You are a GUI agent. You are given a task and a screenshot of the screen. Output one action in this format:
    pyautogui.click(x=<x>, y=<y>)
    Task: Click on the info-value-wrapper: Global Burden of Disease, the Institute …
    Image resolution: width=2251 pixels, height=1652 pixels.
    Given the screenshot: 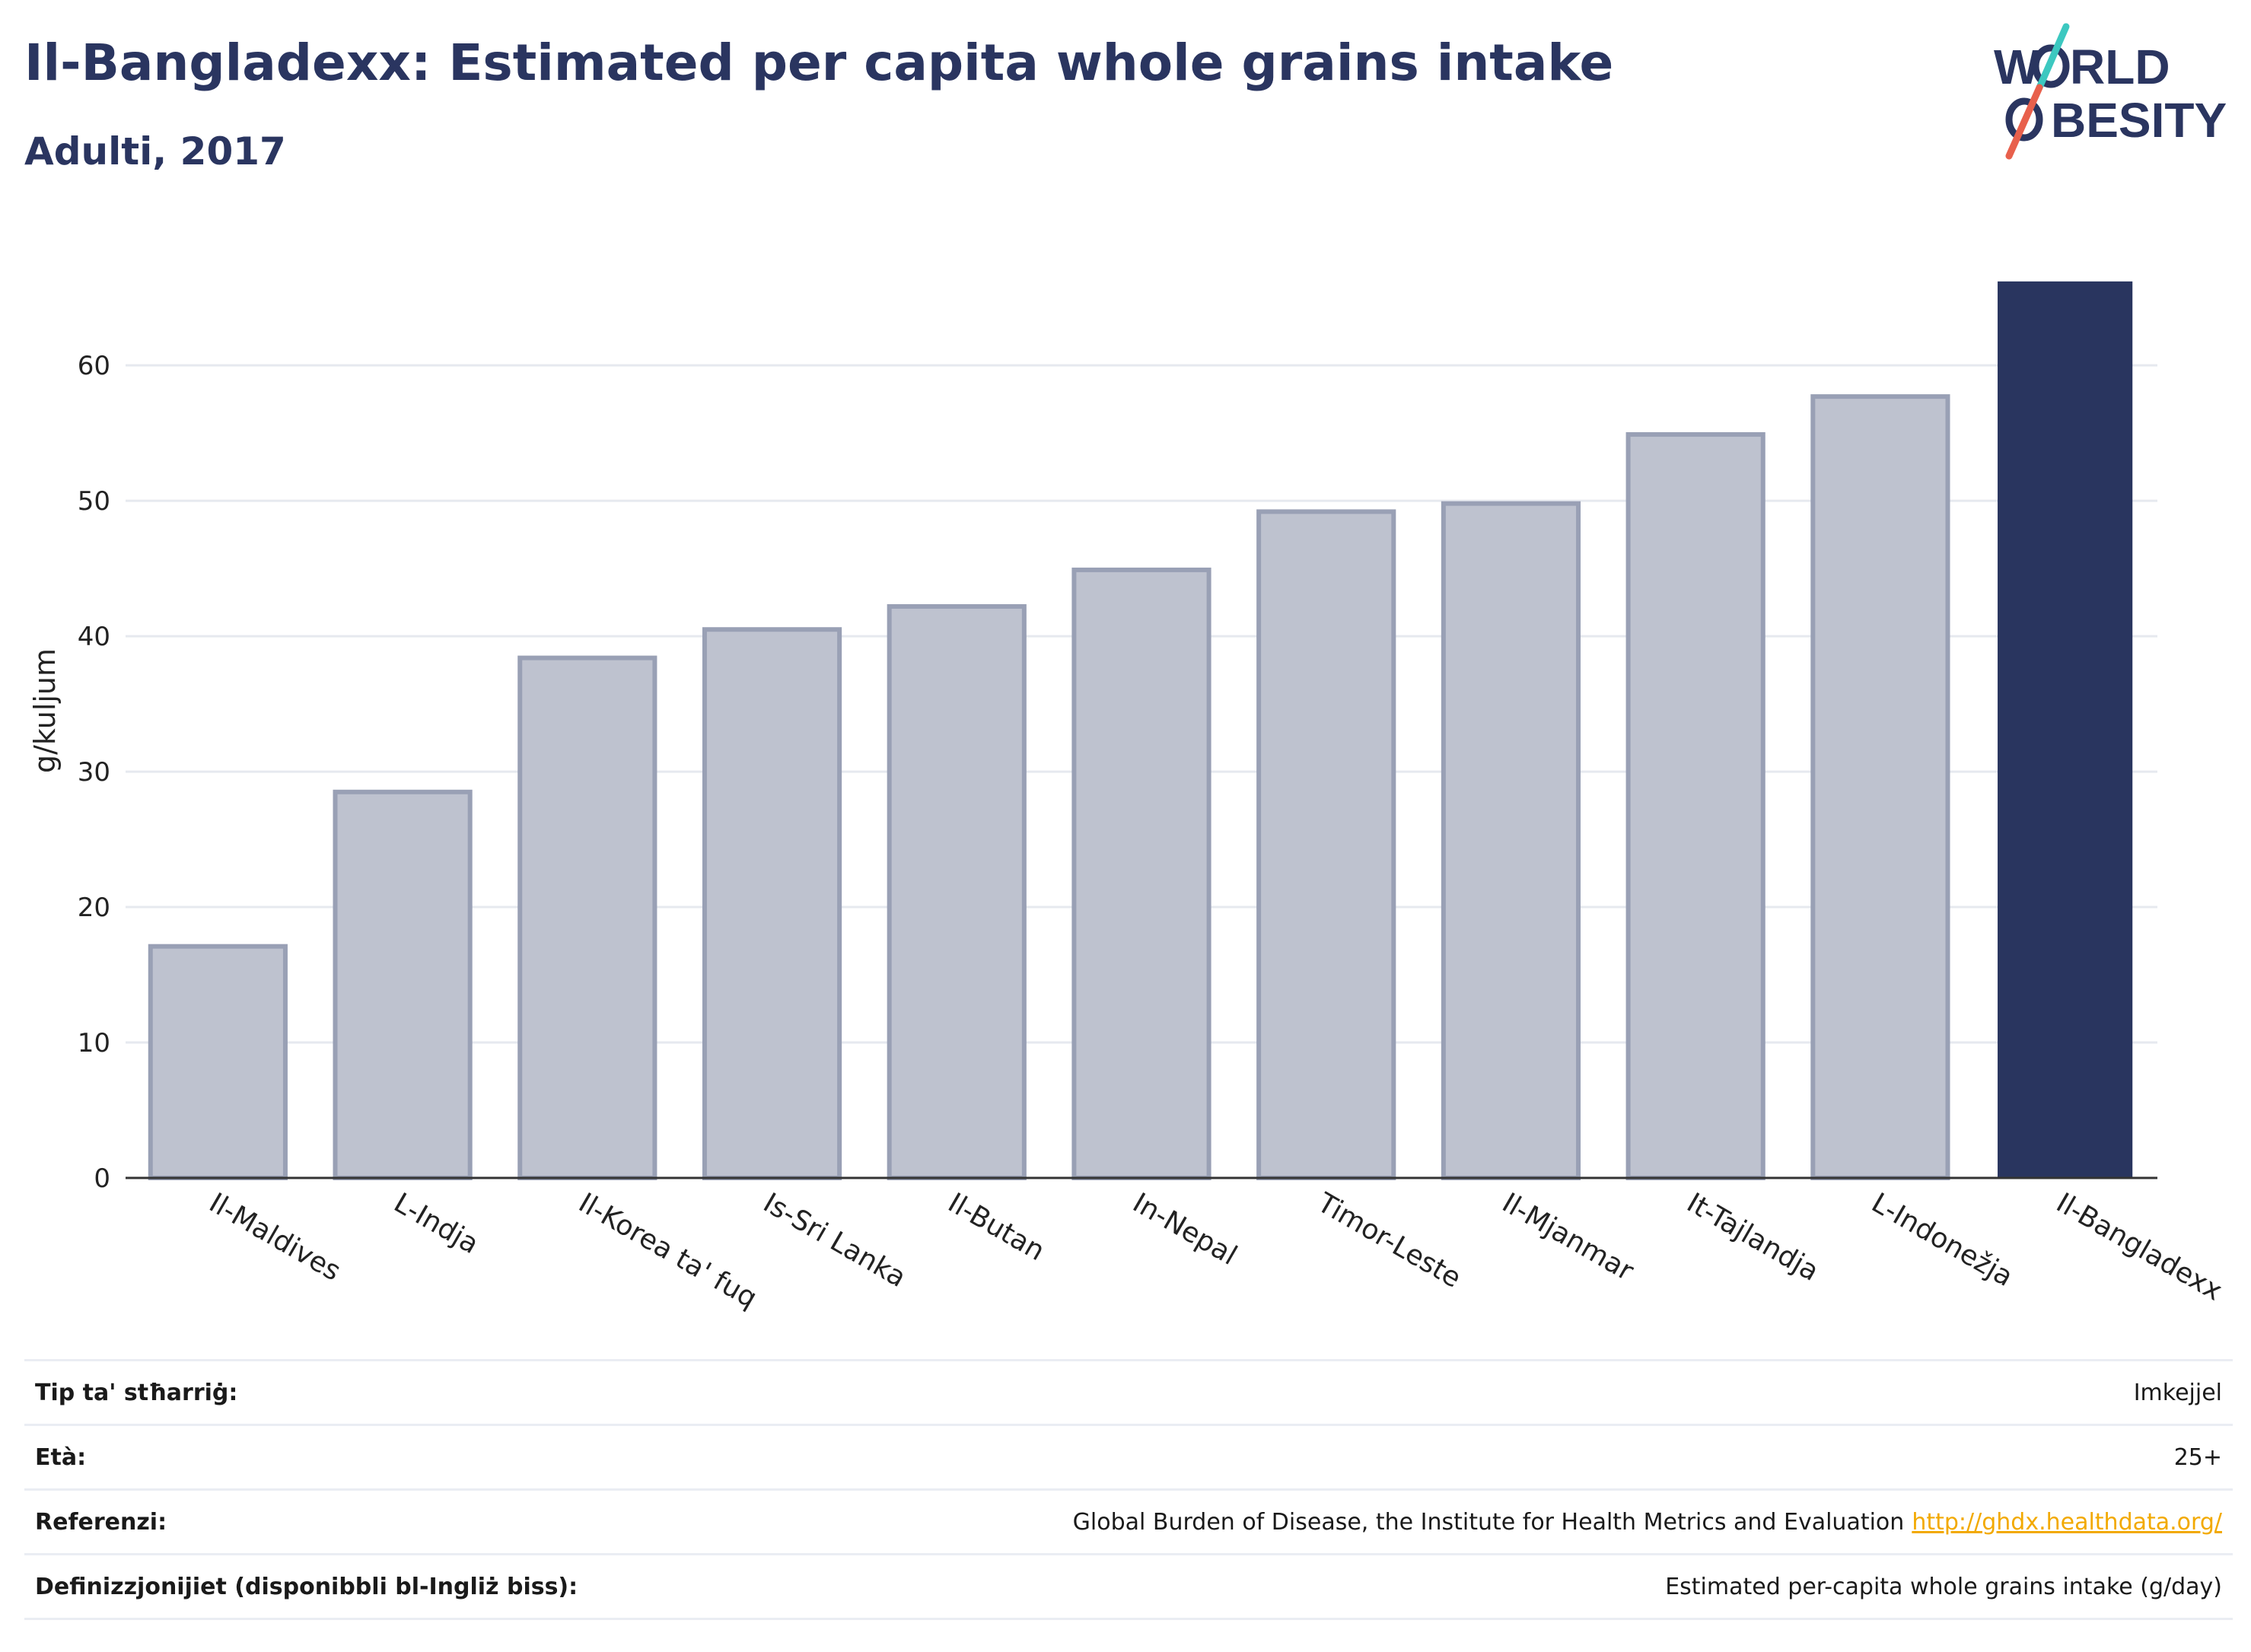 What is the action you would take?
    pyautogui.click(x=1653, y=1522)
    